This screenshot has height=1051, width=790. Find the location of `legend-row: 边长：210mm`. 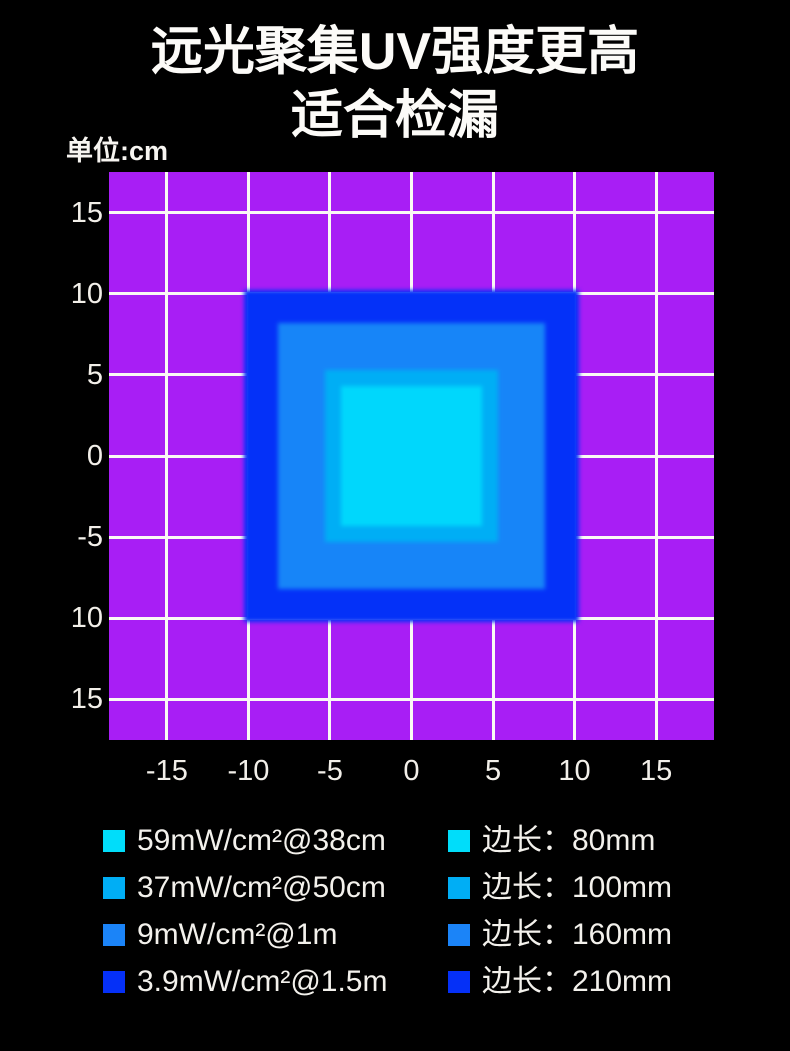

legend-row: 边长：210mm is located at coordinates (560, 982).